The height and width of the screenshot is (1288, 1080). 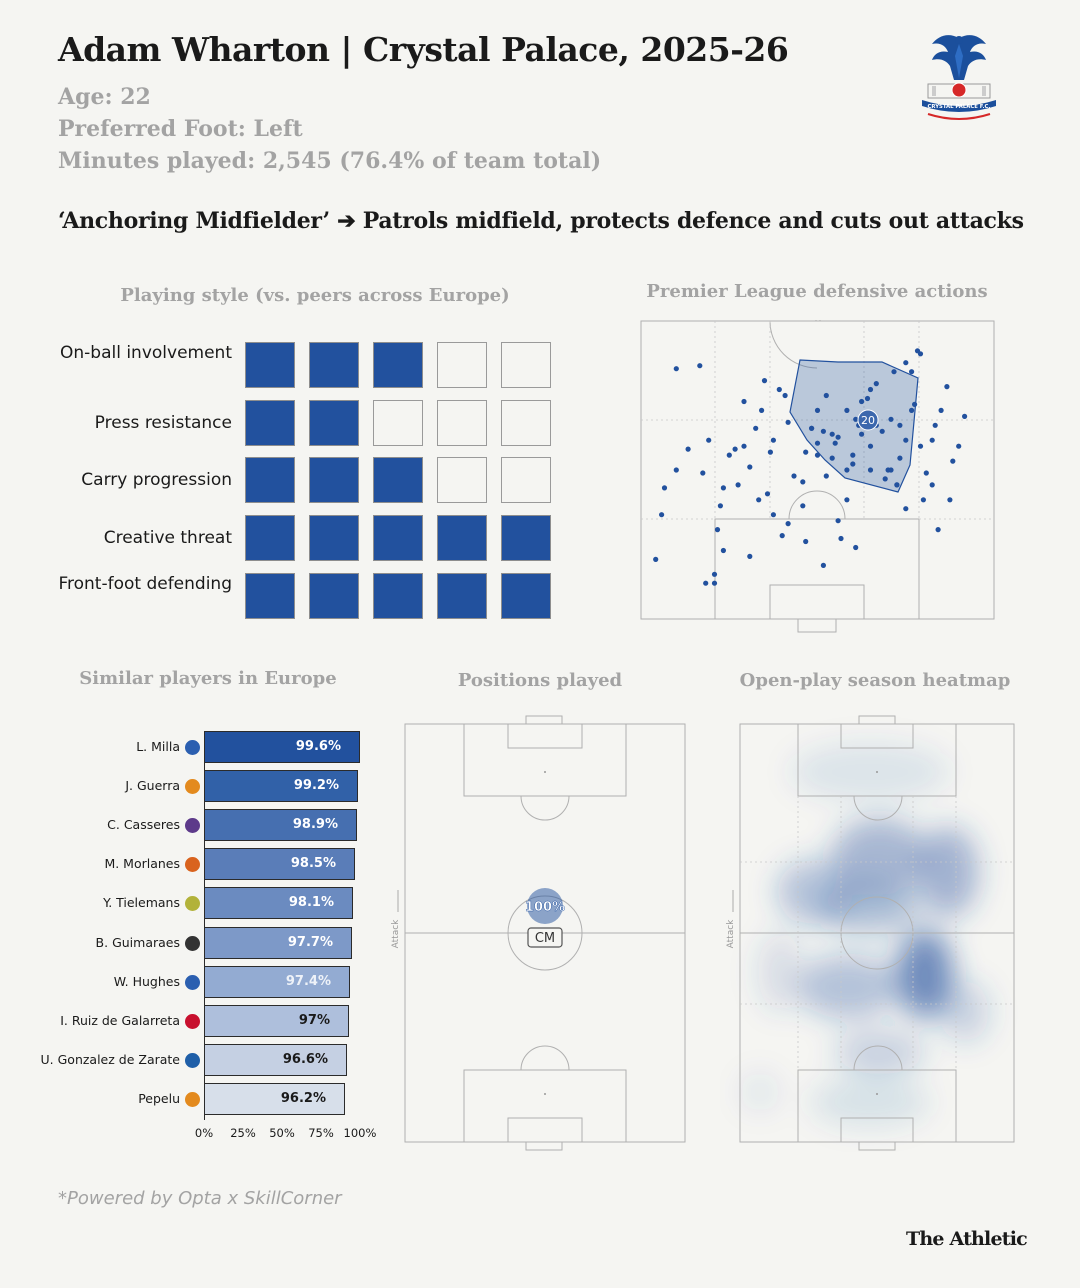 I want to click on total-actions-label: 20, so click(x=868, y=420).